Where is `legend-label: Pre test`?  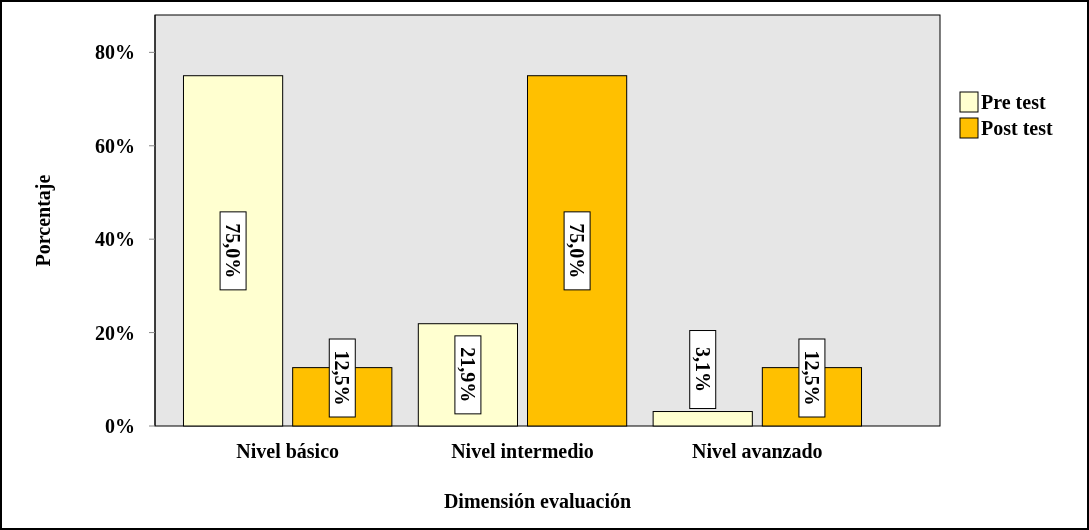
legend-label: Pre test is located at coordinates (1013, 102).